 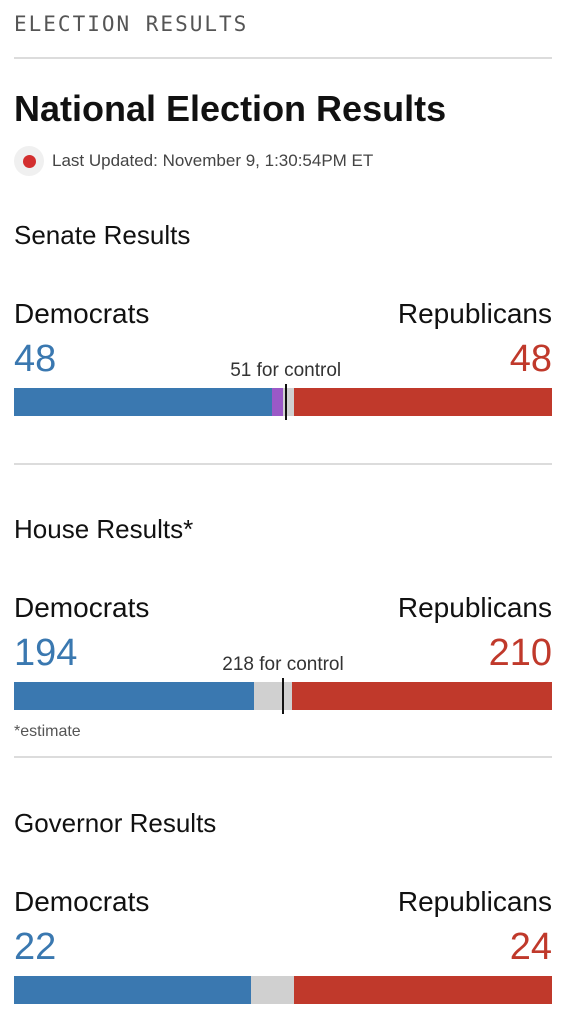 I want to click on last-updated: Last Updated: November 9, 1:30:54PM ET, so click(x=193, y=161).